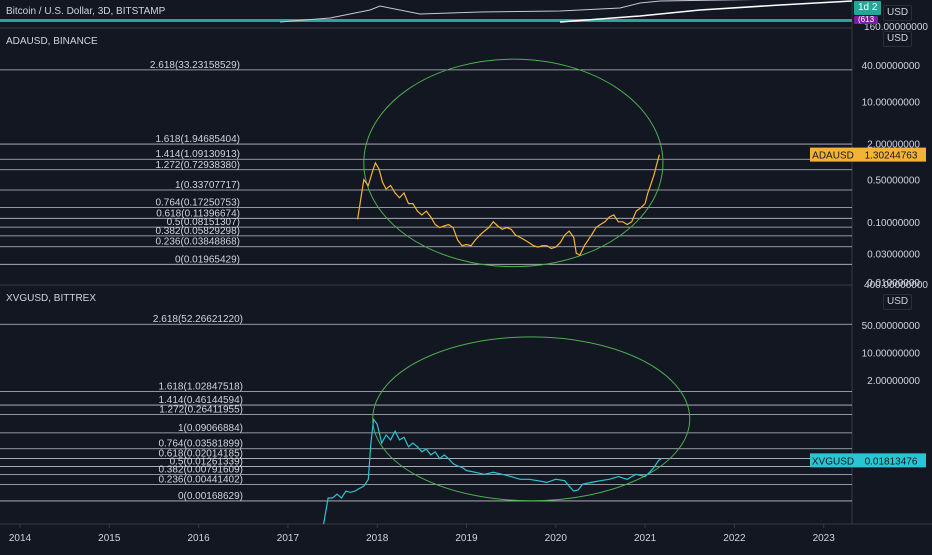 Image resolution: width=932 pixels, height=555 pixels. I want to click on x-tick-label: 2021, so click(645, 538).